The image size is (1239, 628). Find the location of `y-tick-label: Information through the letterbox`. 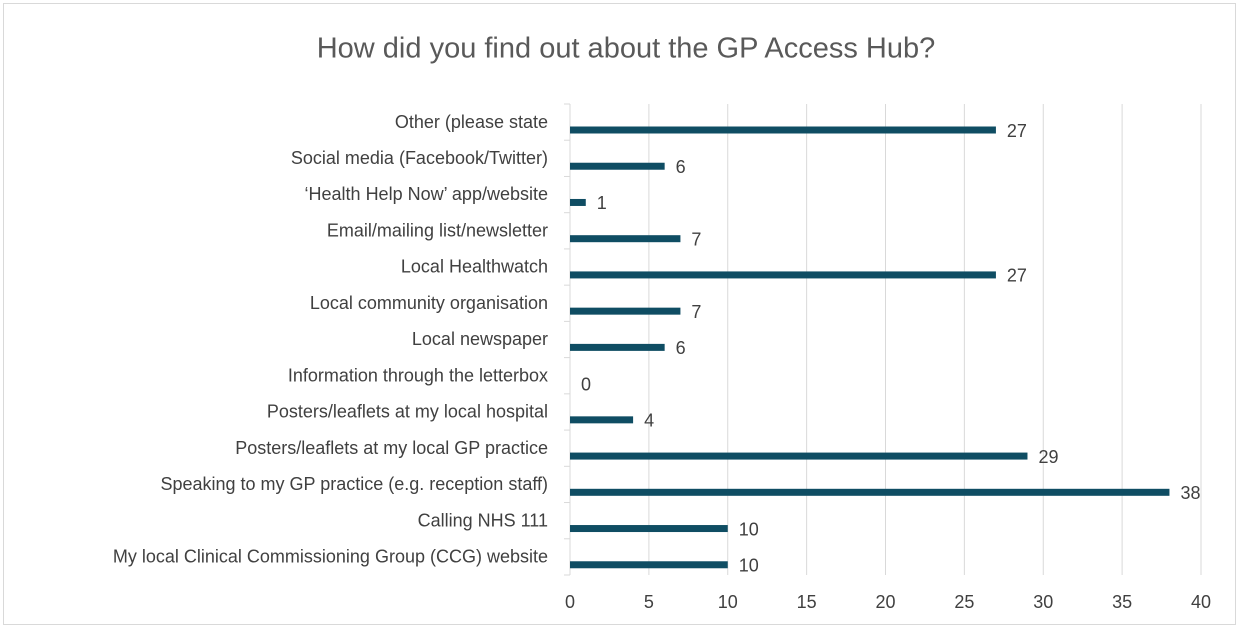

y-tick-label: Information through the letterbox is located at coordinates (418, 375).